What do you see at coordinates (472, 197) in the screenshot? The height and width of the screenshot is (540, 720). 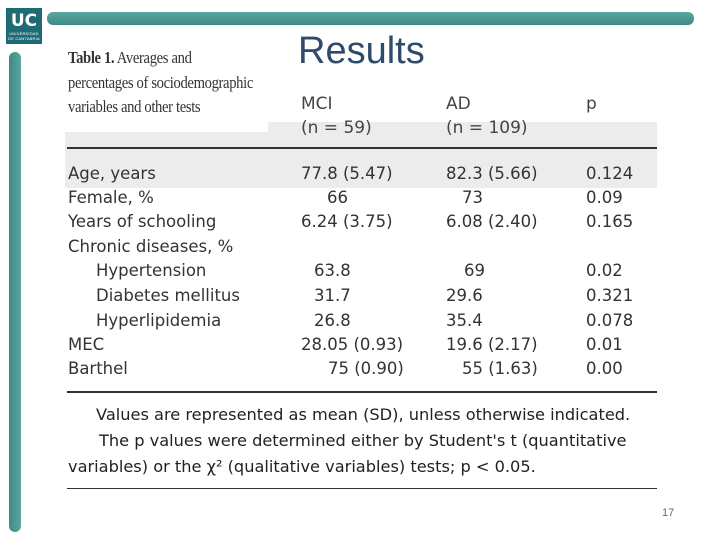 I see `row-ad: 73` at bounding box center [472, 197].